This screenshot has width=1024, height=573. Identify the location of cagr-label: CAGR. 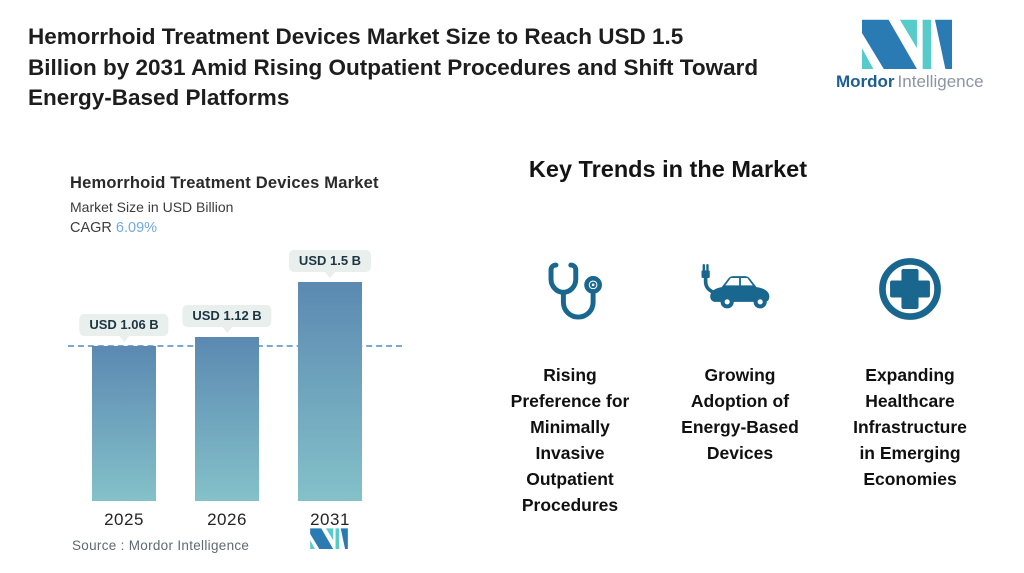
(91, 228).